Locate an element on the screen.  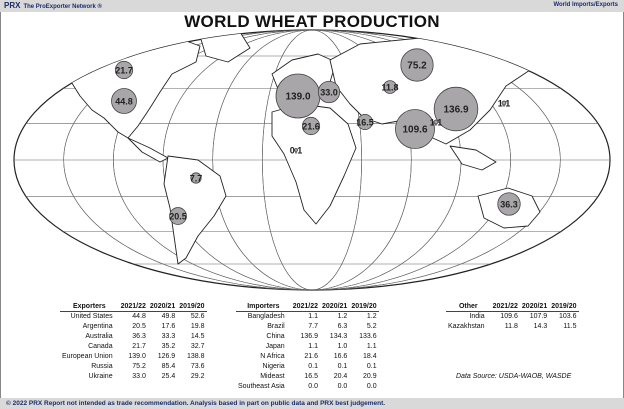
table-row: Brazil 7.7 6.3 5.2 is located at coordinates (307, 327).